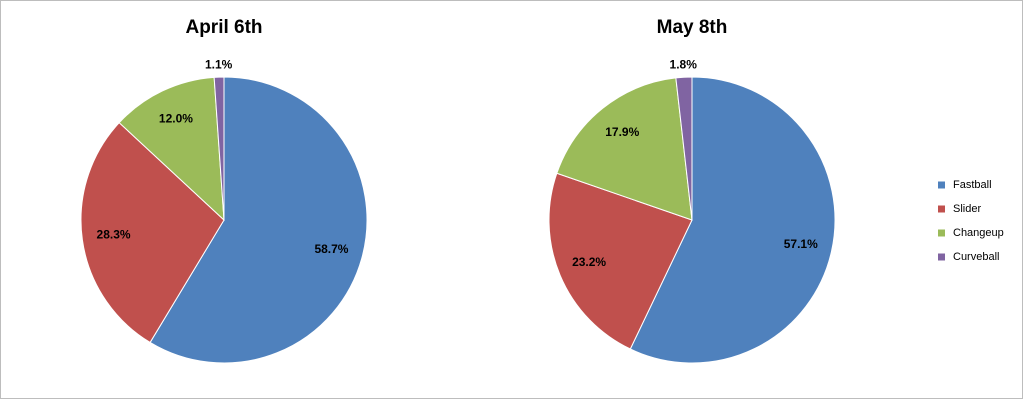 The image size is (1024, 400). I want to click on legend-label: Changeup, so click(978, 233).